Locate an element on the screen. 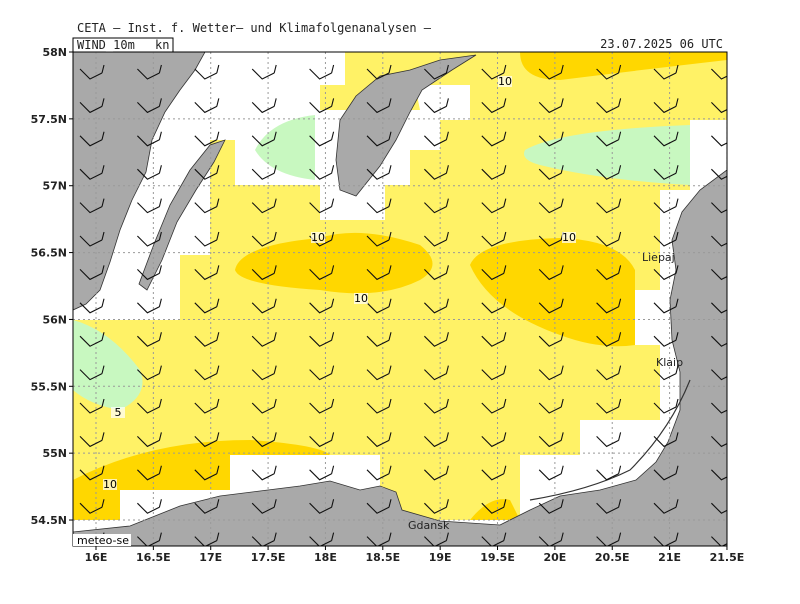  lat-label: 55N is located at coordinates (54, 453).